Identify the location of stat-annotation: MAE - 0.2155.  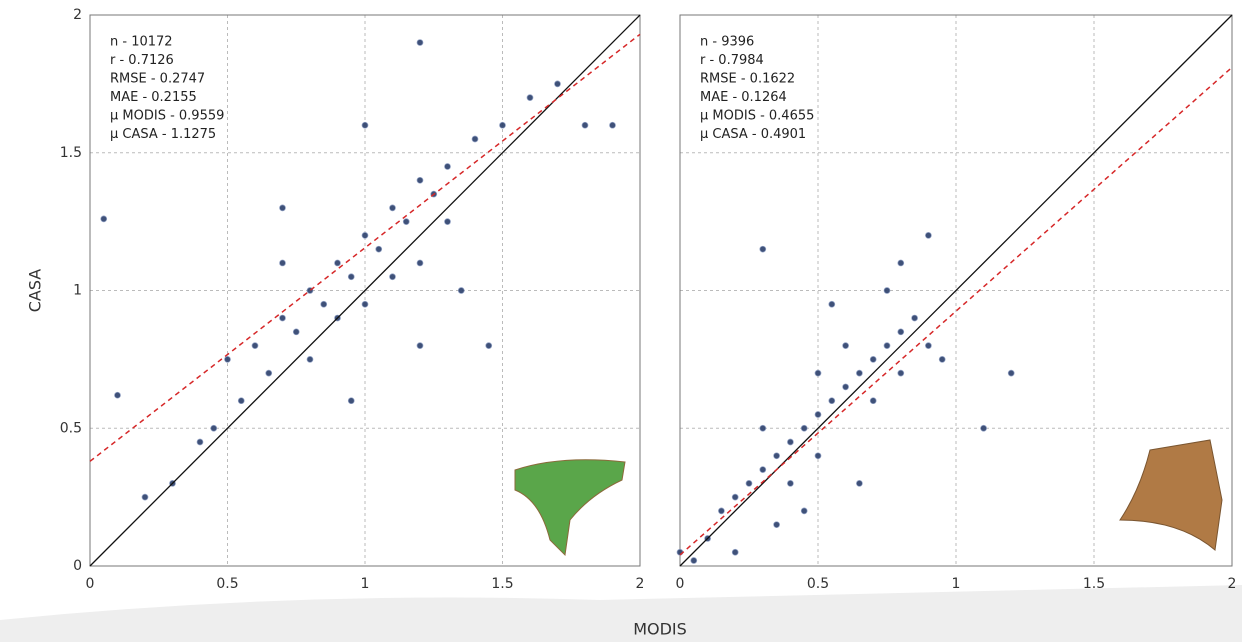
(153, 97).